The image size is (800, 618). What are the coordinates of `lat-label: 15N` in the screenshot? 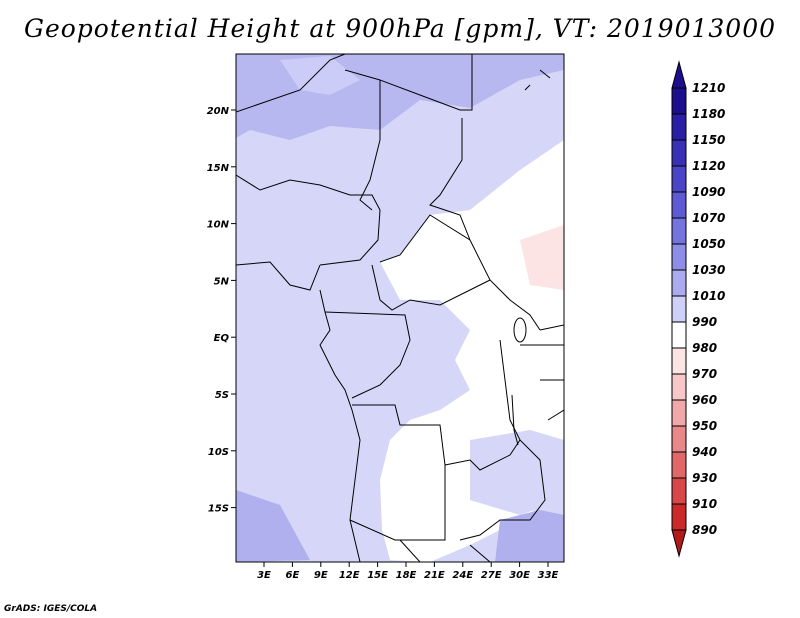 It's located at (218, 168).